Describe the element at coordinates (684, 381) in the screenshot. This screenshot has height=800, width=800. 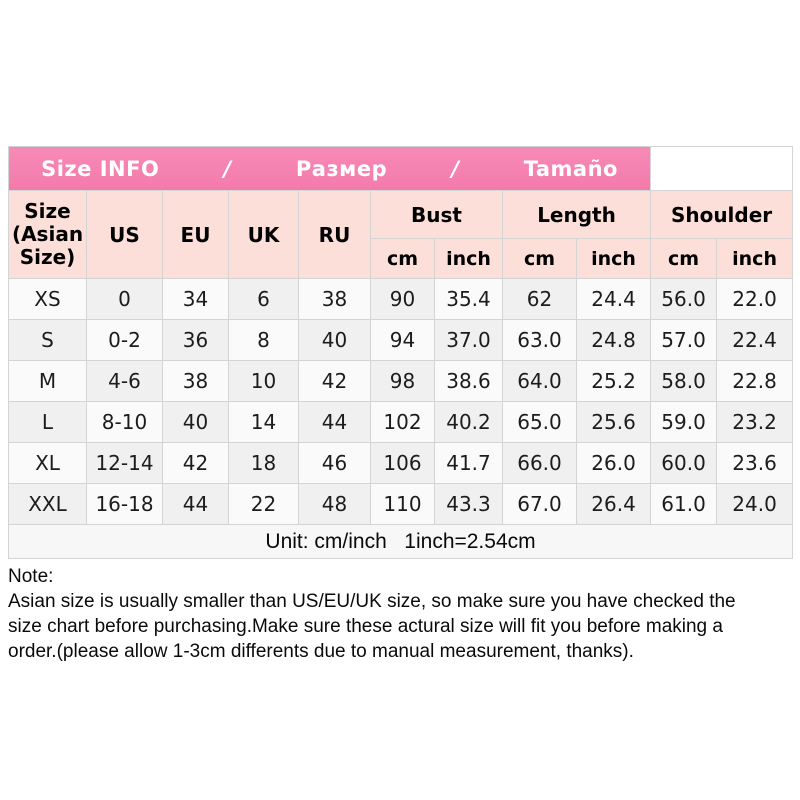
I see `value-cell: 58.0` at that location.